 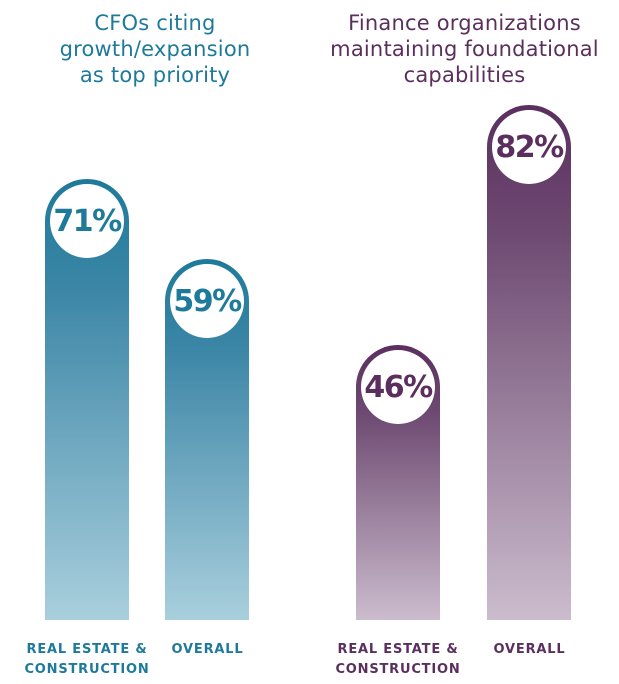 What do you see at coordinates (87, 660) in the screenshot?
I see `category-label-real-estate-left: REAL ESTATE & CONSTRUCTION` at bounding box center [87, 660].